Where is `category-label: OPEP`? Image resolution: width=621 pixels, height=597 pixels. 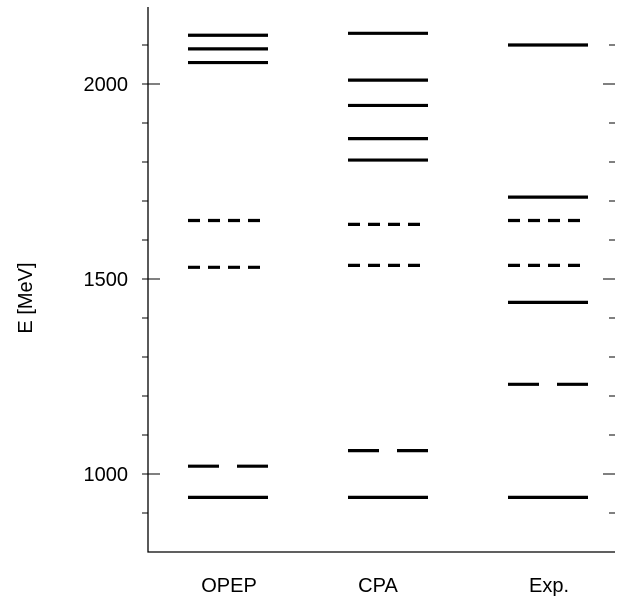
category-label: OPEP is located at coordinates (229, 586).